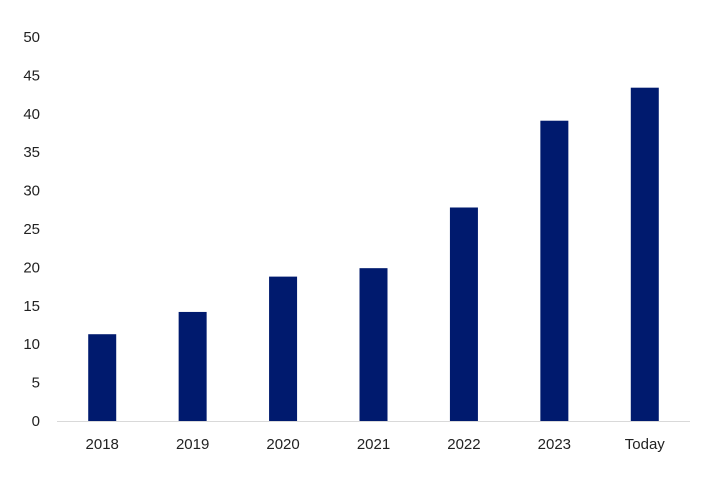  I want to click on x-tick-label: 2021, so click(373, 444).